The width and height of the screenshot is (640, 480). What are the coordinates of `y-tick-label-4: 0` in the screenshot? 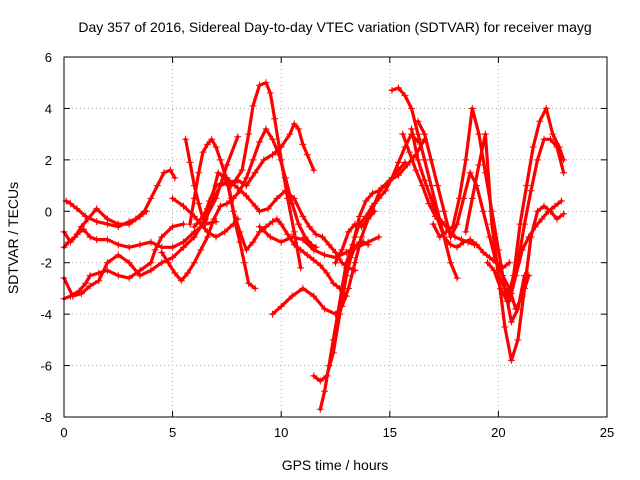 It's located at (48, 211).